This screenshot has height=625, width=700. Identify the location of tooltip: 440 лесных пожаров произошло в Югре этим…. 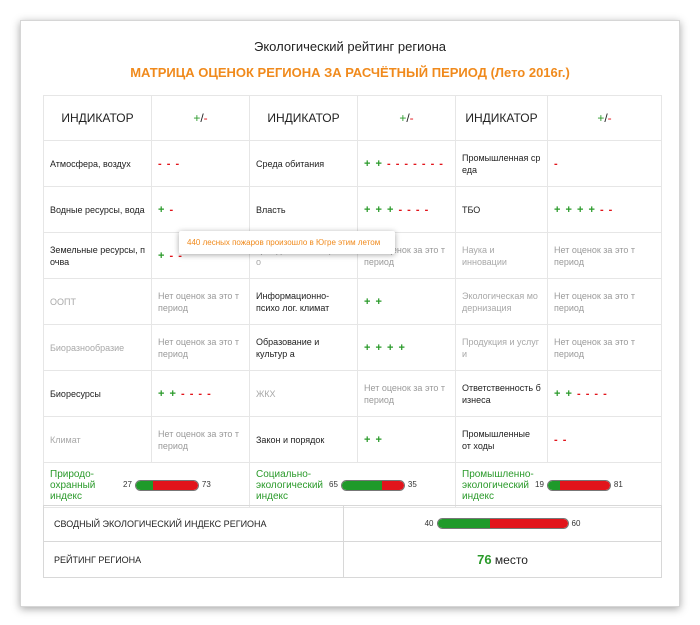
(287, 242).